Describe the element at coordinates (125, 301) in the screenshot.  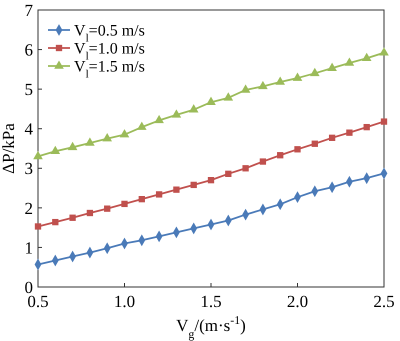
I see `x-tick-label: 1.0` at that location.